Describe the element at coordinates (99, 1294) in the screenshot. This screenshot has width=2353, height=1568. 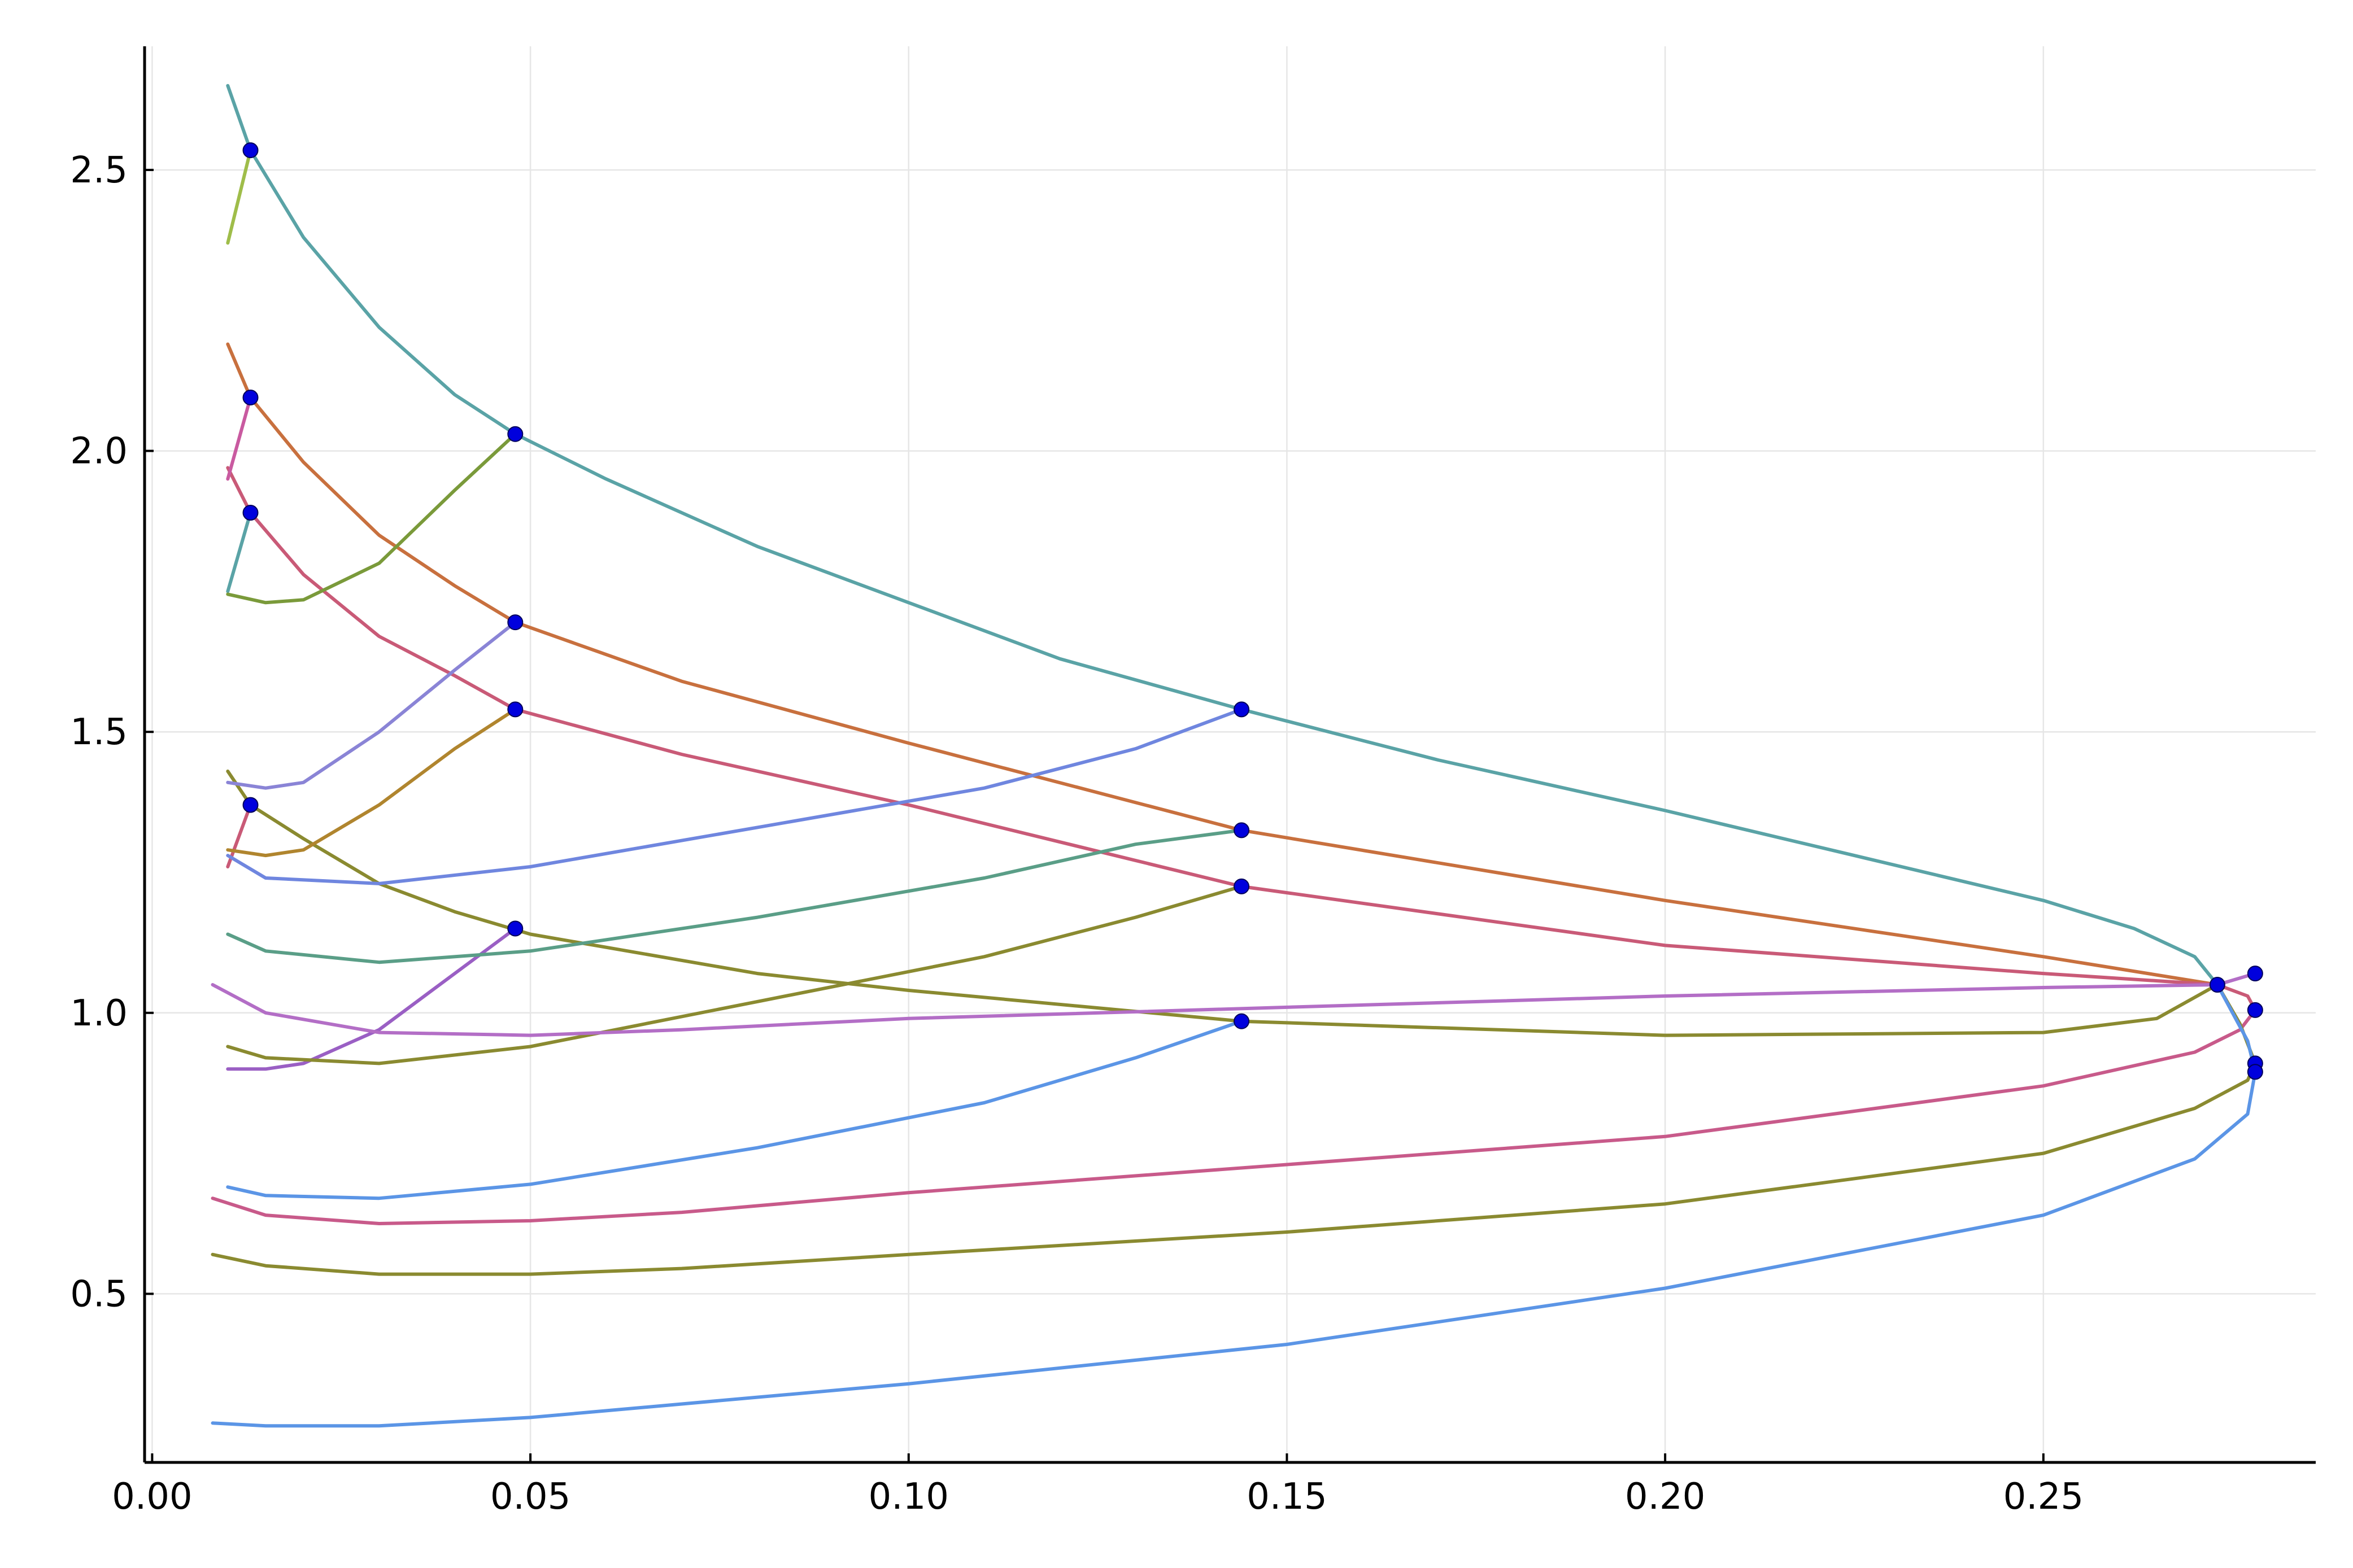
I see `y-tick-label-0: 0.5` at that location.